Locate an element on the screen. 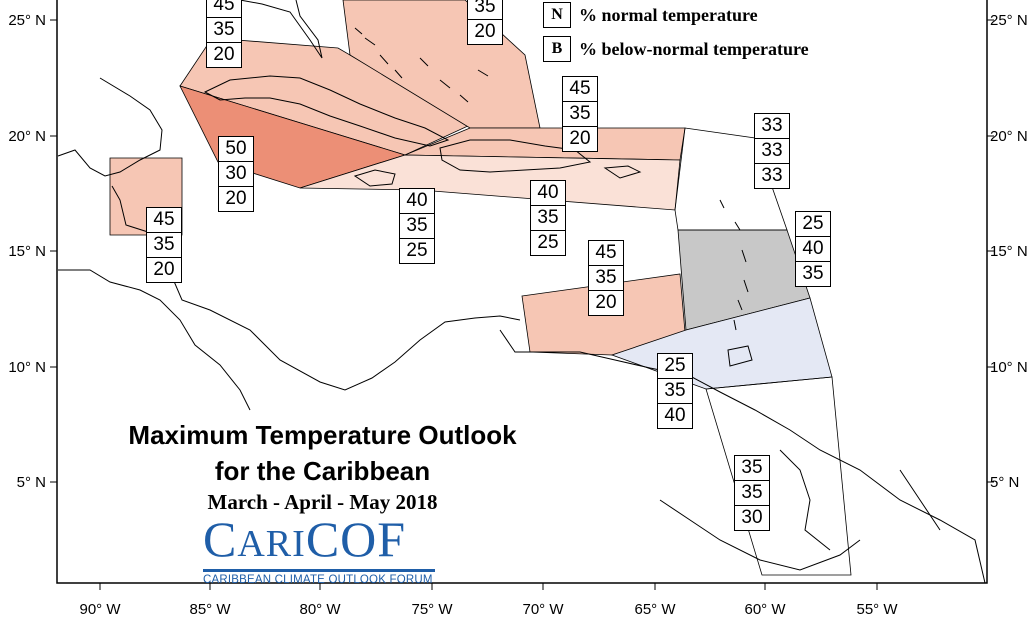 This screenshot has height=630, width=1036. legend-normal: N % normal temperature is located at coordinates (650, 15).